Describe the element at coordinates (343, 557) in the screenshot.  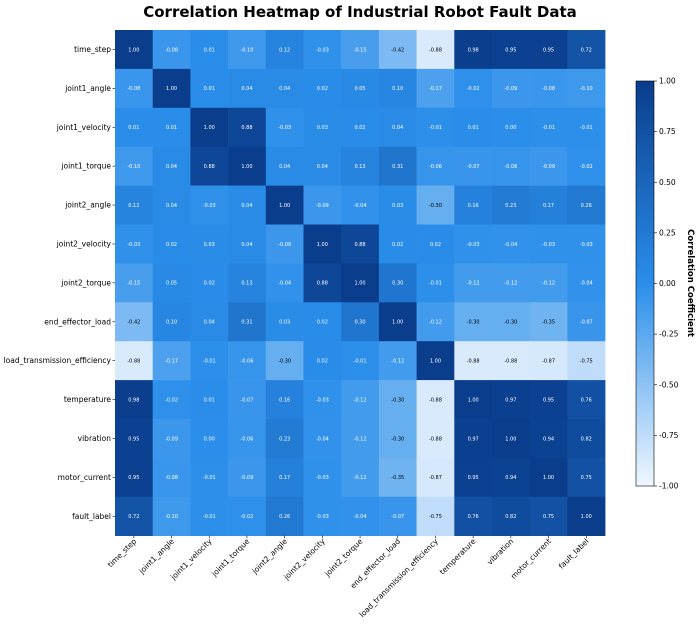
I see `x-tick-label: joint2_torque` at that location.